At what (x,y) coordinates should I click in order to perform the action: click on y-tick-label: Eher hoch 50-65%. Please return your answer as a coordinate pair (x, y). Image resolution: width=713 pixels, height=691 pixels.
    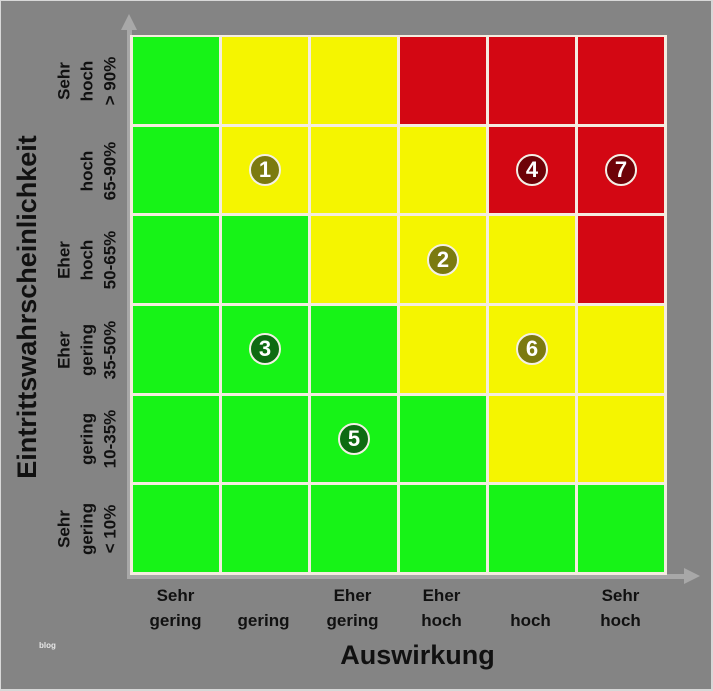
    Looking at the image, I should click on (87, 260).